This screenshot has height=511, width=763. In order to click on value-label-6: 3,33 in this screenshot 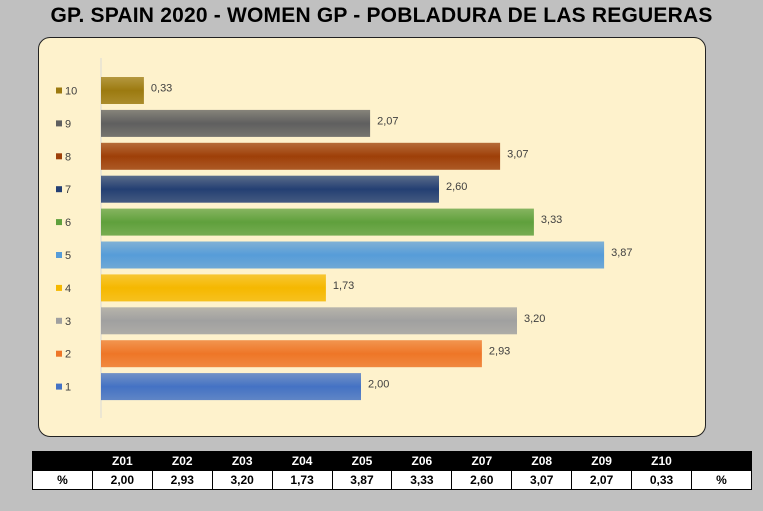, I will do `click(551, 220)`.